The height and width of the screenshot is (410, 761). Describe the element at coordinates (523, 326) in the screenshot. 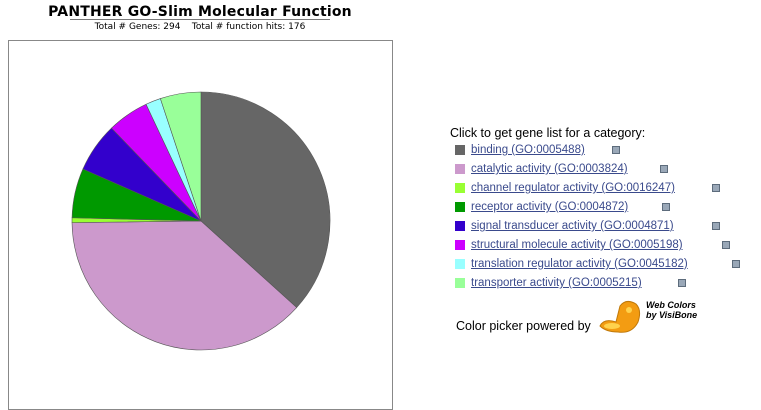

I see `color-picker-text: Color picker powered by` at that location.